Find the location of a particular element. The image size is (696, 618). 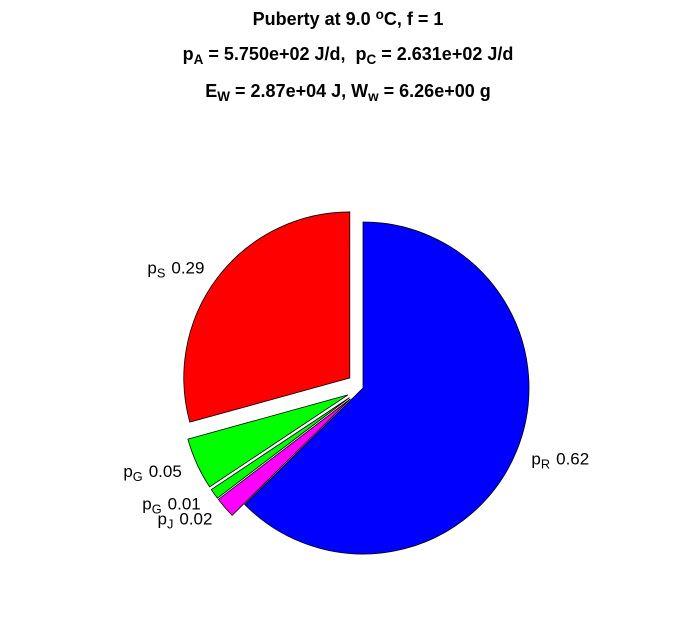

subscript: W is located at coordinates (223, 96).